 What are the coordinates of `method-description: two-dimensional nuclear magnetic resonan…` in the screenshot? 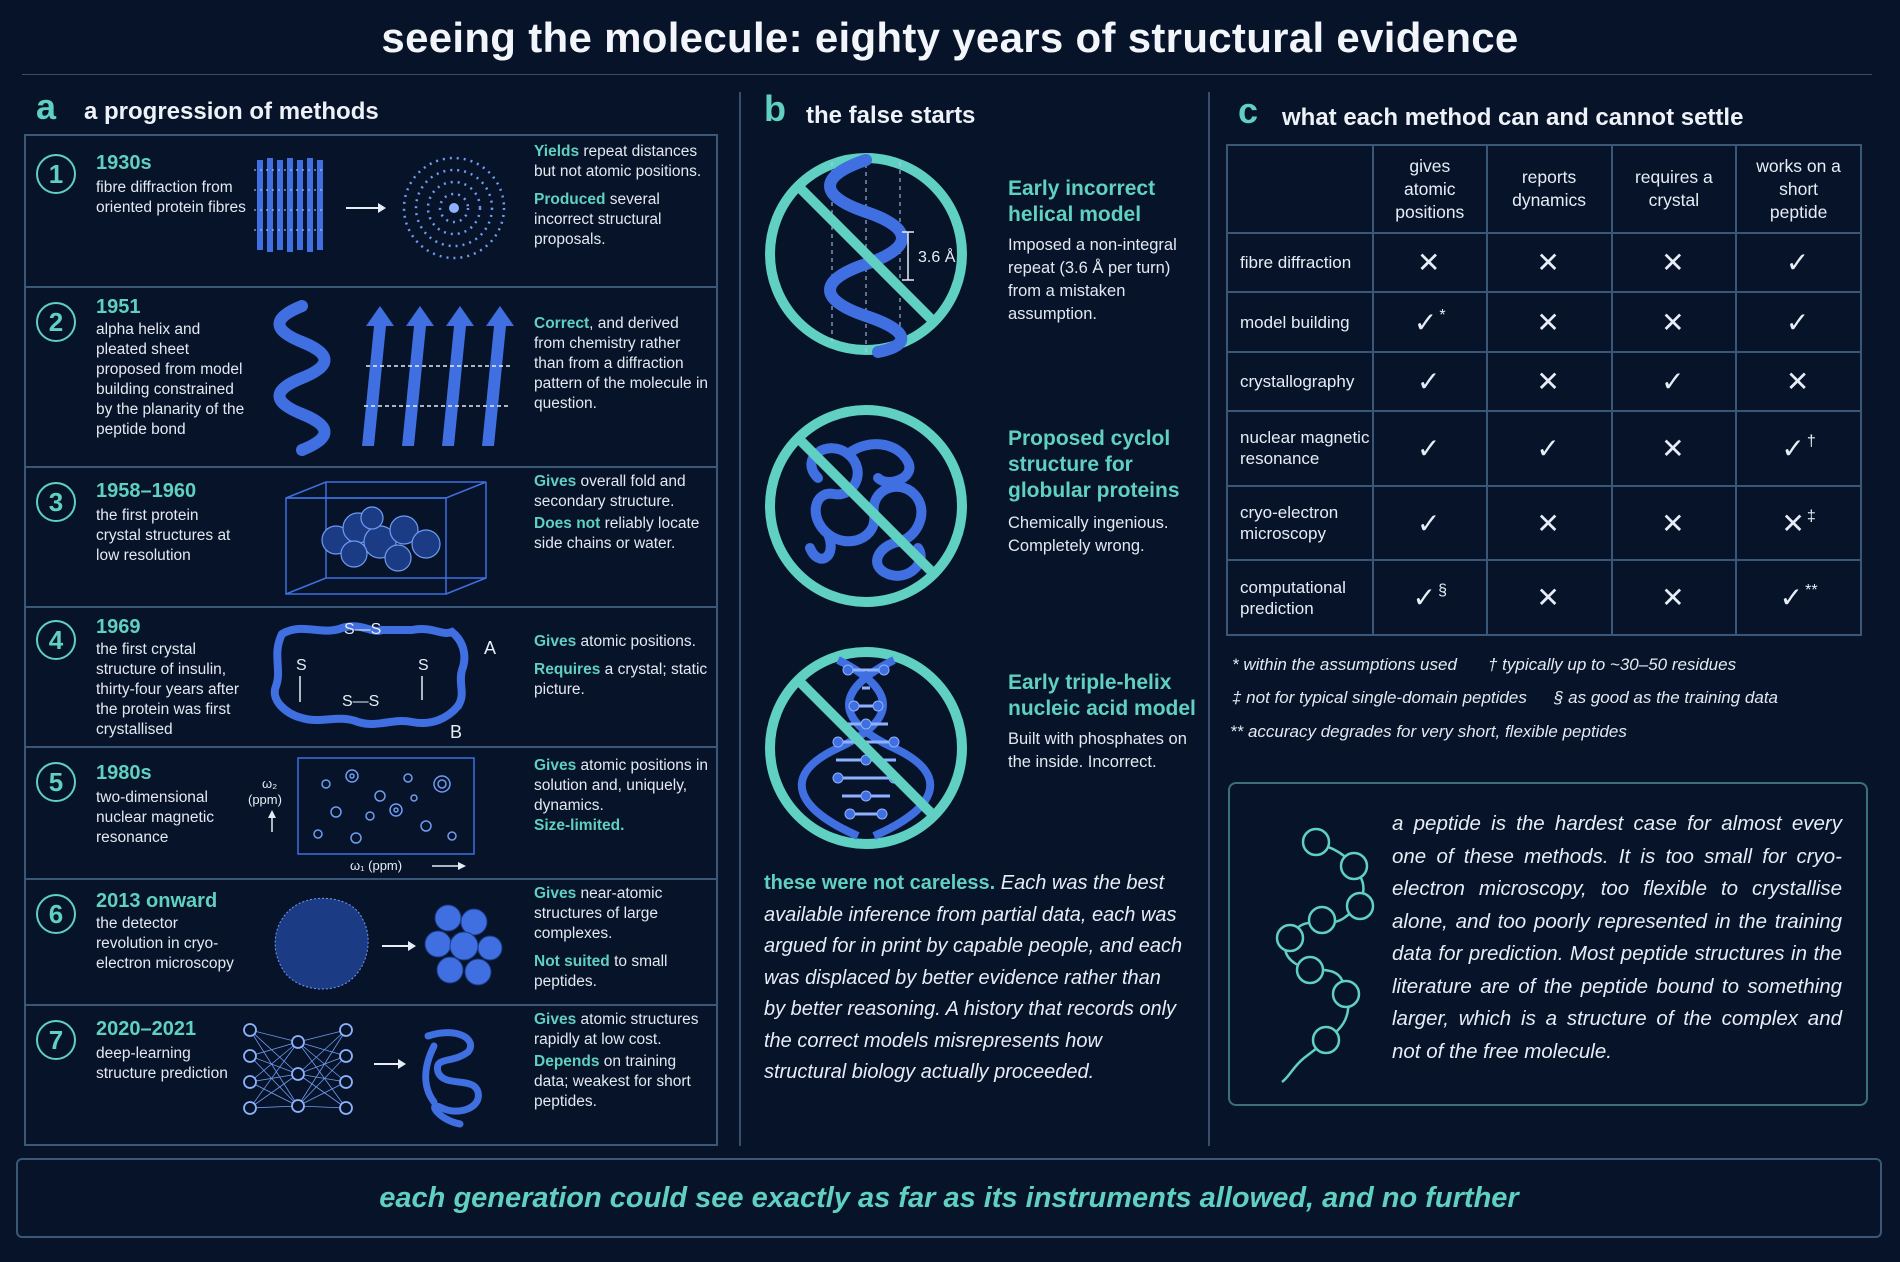 It's located at (155, 817).